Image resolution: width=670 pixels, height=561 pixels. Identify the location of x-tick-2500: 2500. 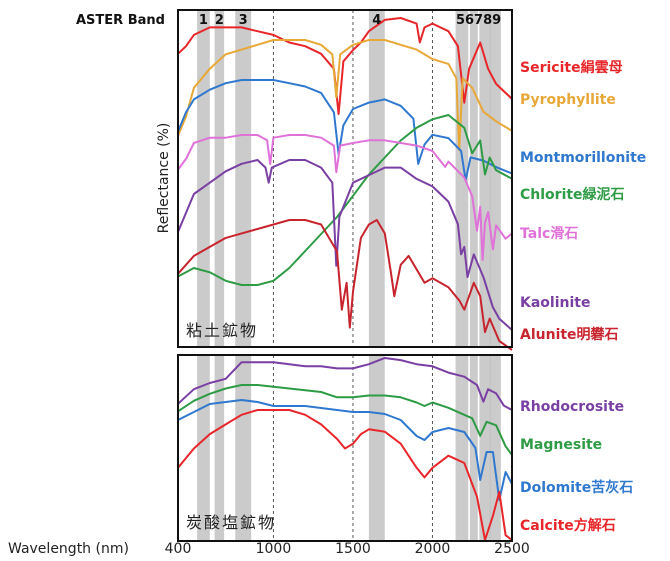
(512, 549).